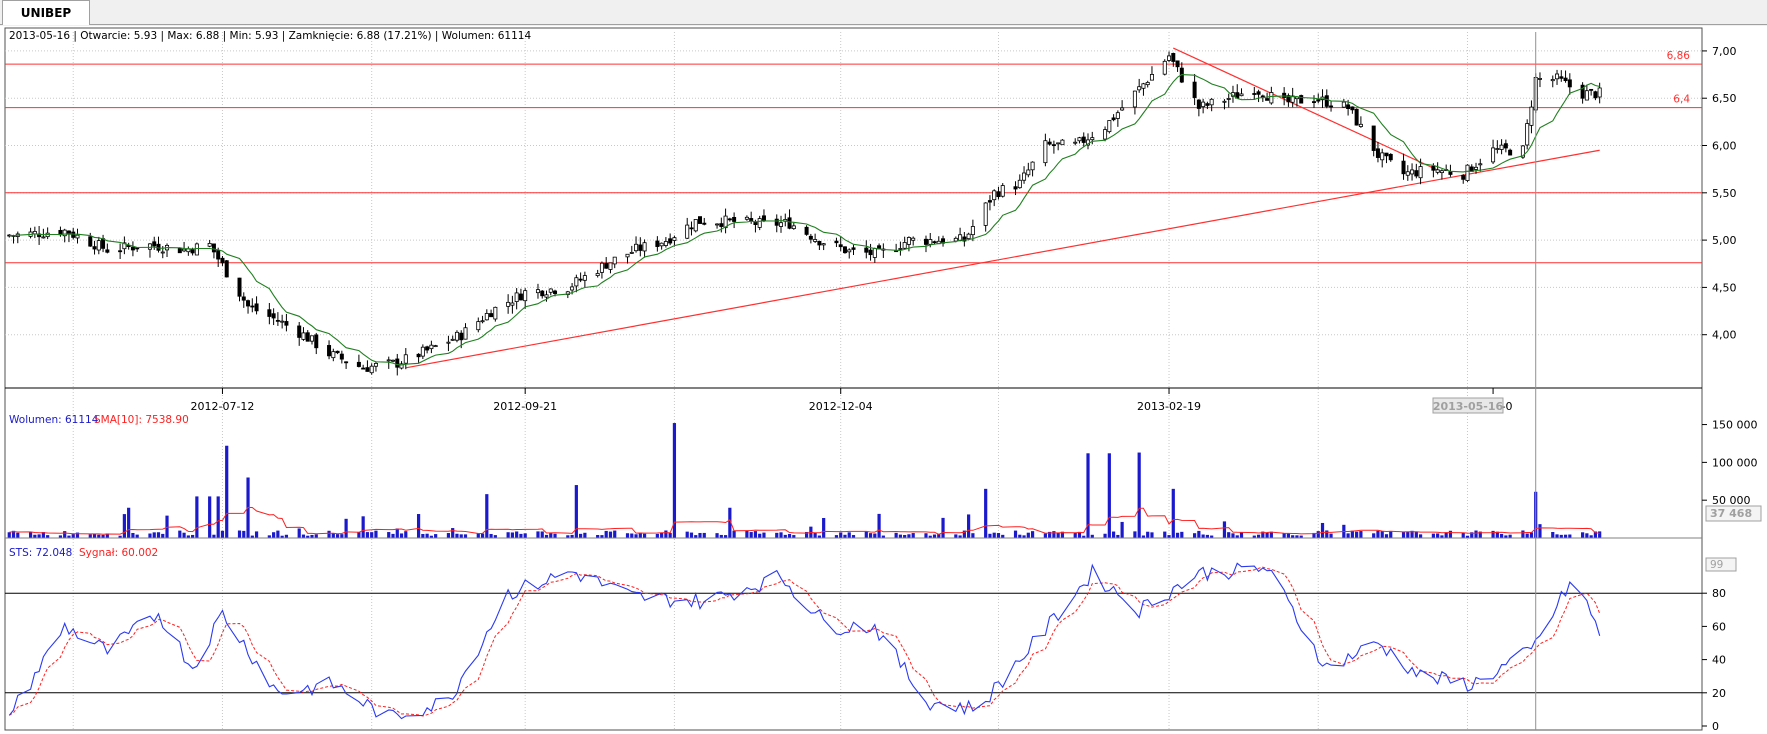 This screenshot has width=1767, height=734. I want to click on volume-readout-box, so click(1733, 513).